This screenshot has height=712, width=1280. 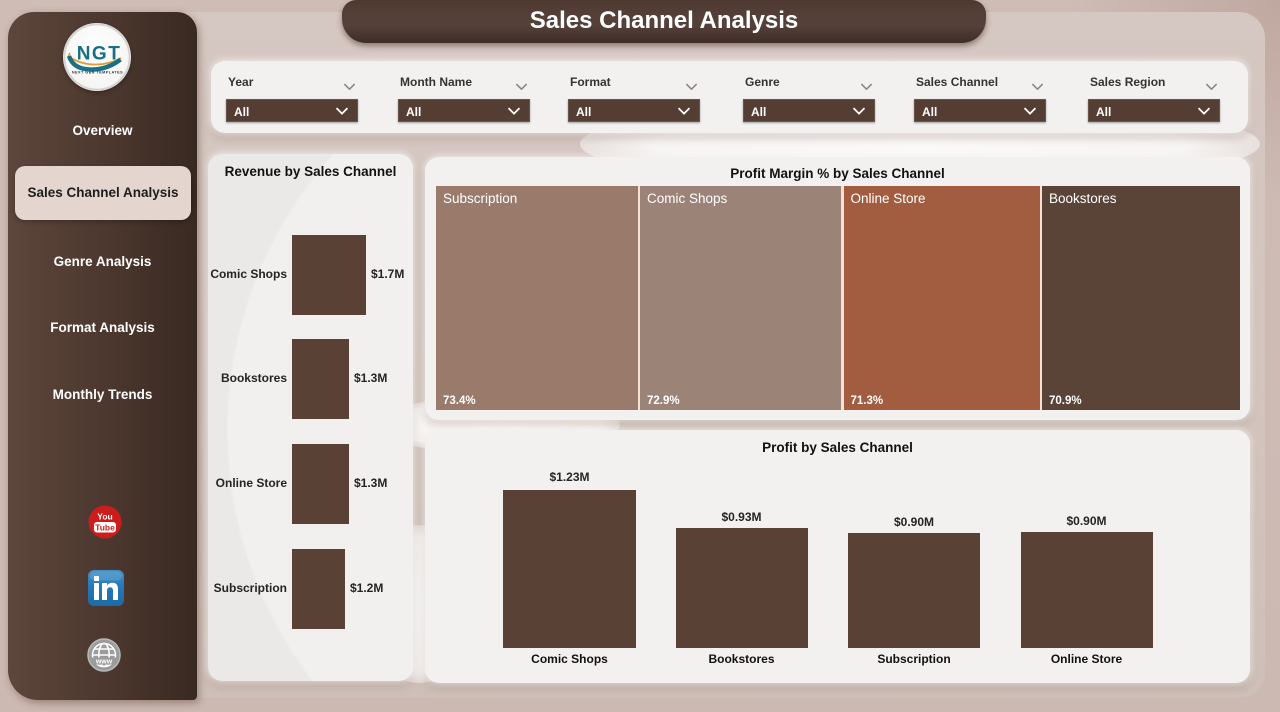 I want to click on svg-text: www, so click(x=104, y=662).